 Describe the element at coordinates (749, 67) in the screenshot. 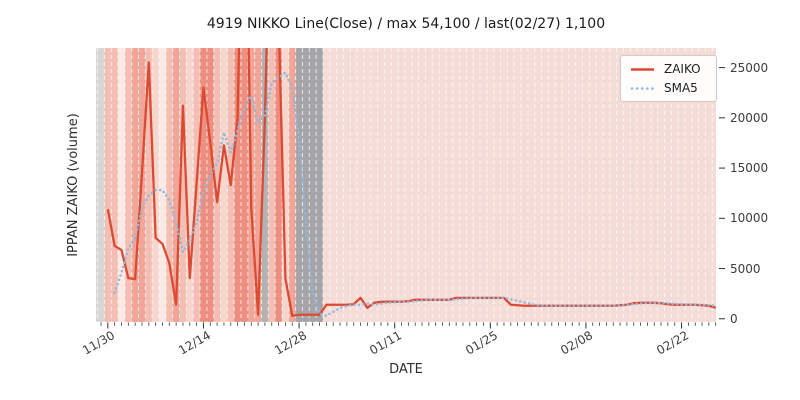

I see `y-tick-label: 25000` at that location.